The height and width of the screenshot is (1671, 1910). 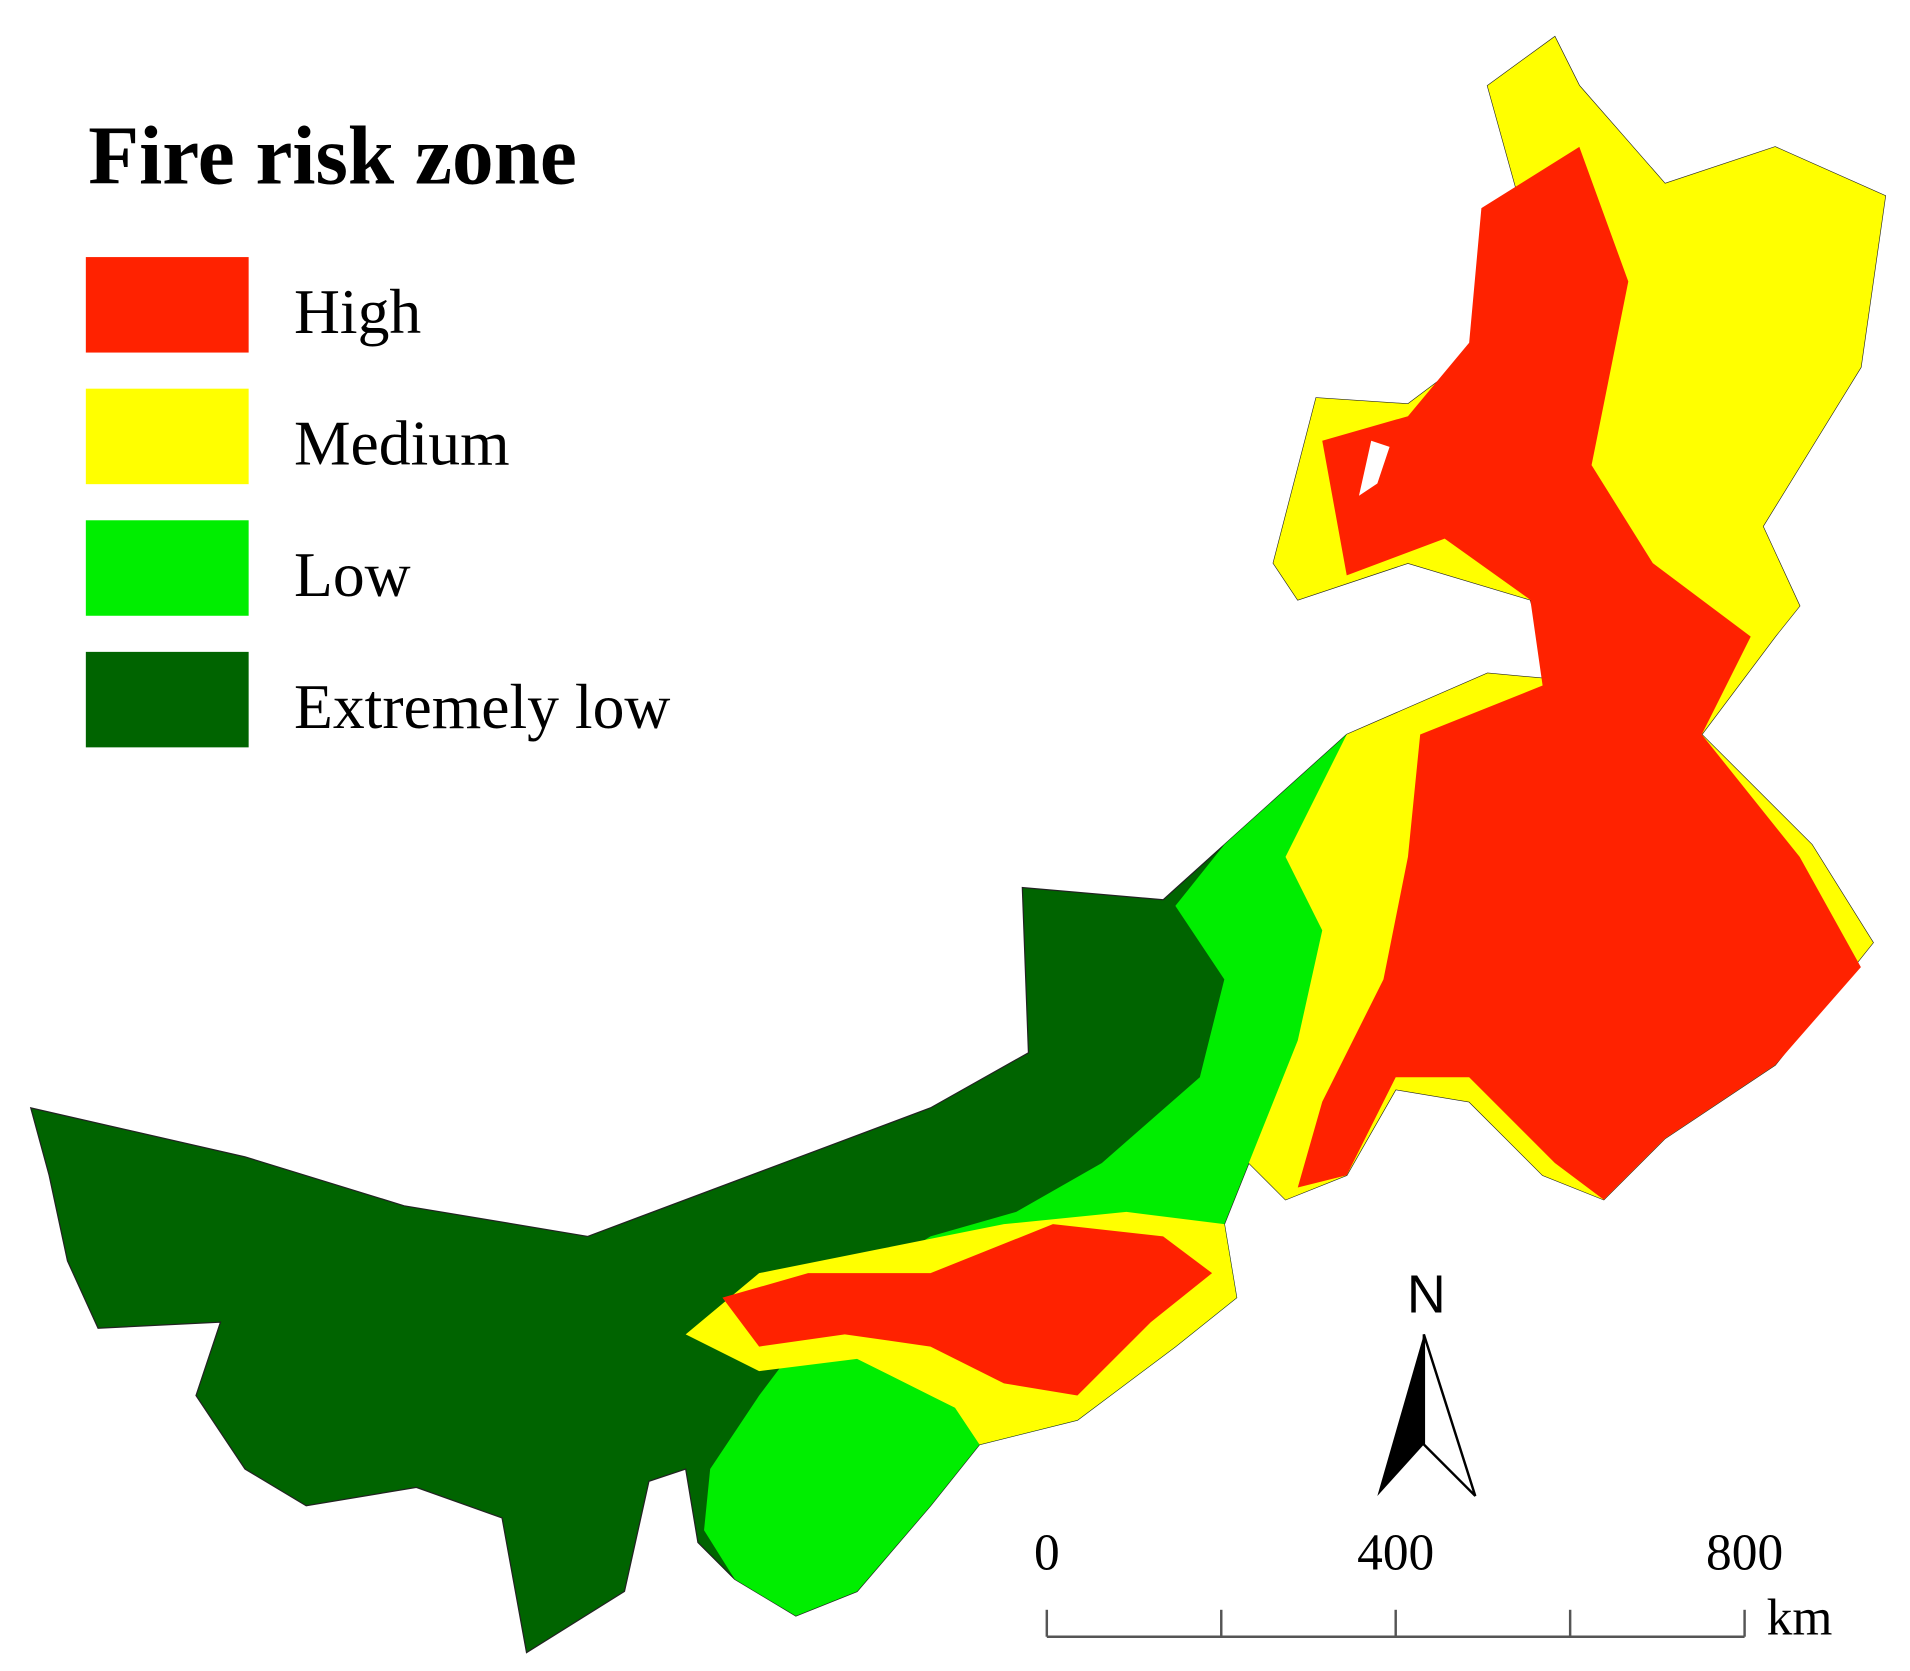 What do you see at coordinates (352, 574) in the screenshot?
I see `legend-label: Low` at bounding box center [352, 574].